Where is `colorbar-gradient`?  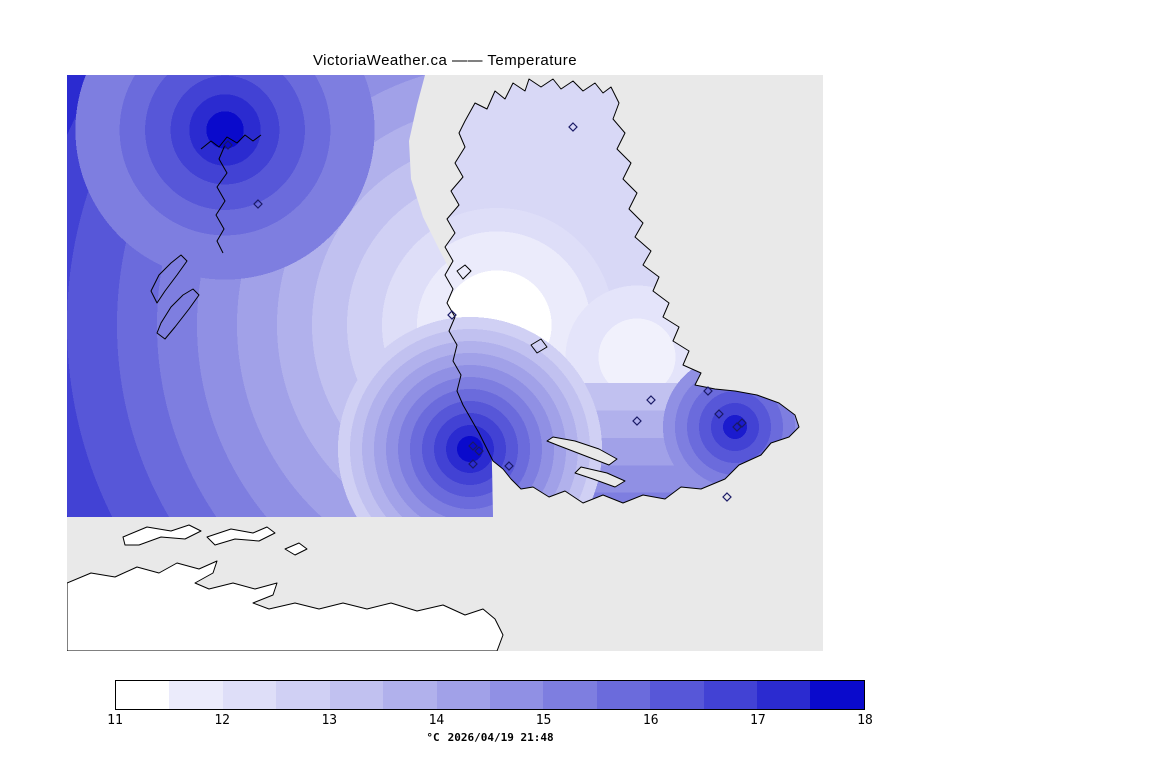 colorbar-gradient is located at coordinates (490, 695).